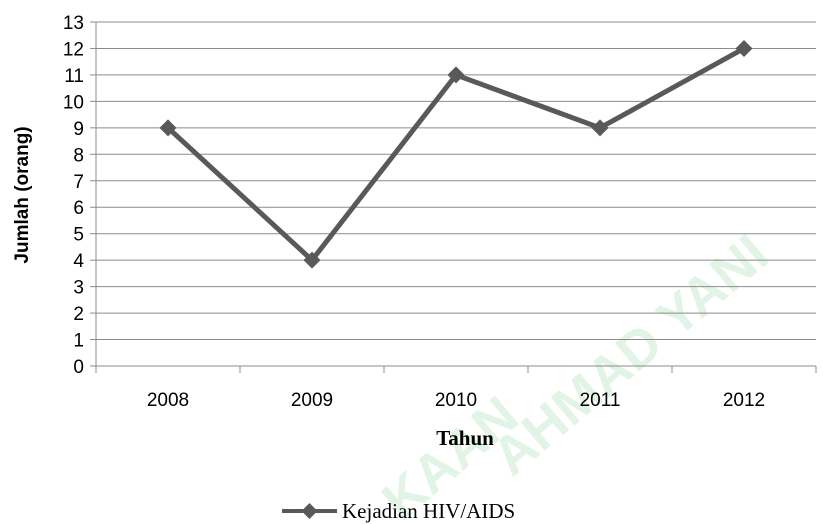  Describe the element at coordinates (78, 235) in the screenshot. I see `y-tick-label-5: 5` at that location.